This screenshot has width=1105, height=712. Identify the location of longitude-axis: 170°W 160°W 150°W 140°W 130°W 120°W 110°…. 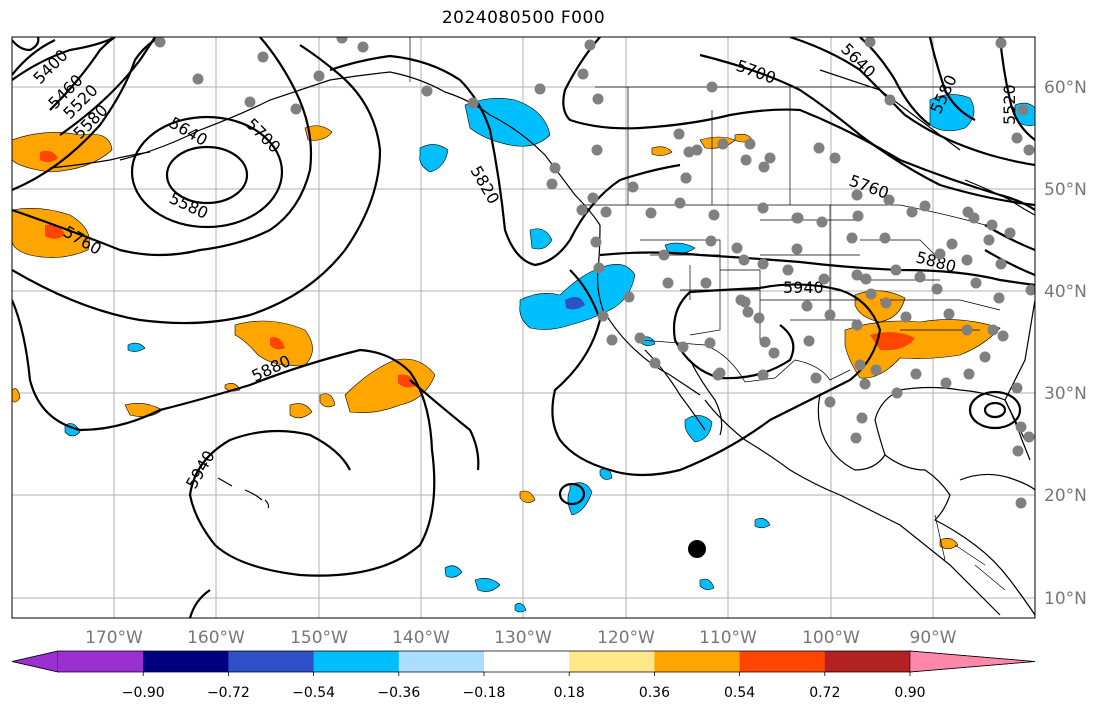
(521, 638).